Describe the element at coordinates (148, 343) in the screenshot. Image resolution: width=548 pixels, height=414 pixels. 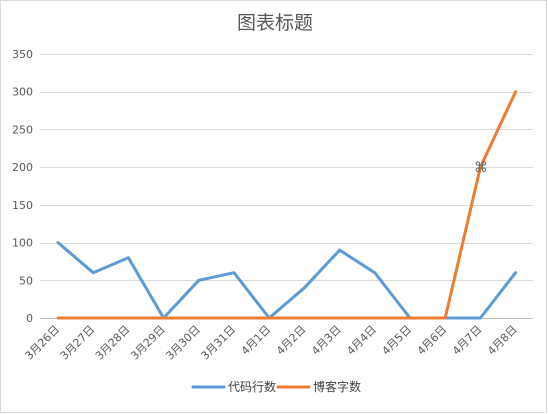
I see `x-tick-label: 3月29日` at that location.